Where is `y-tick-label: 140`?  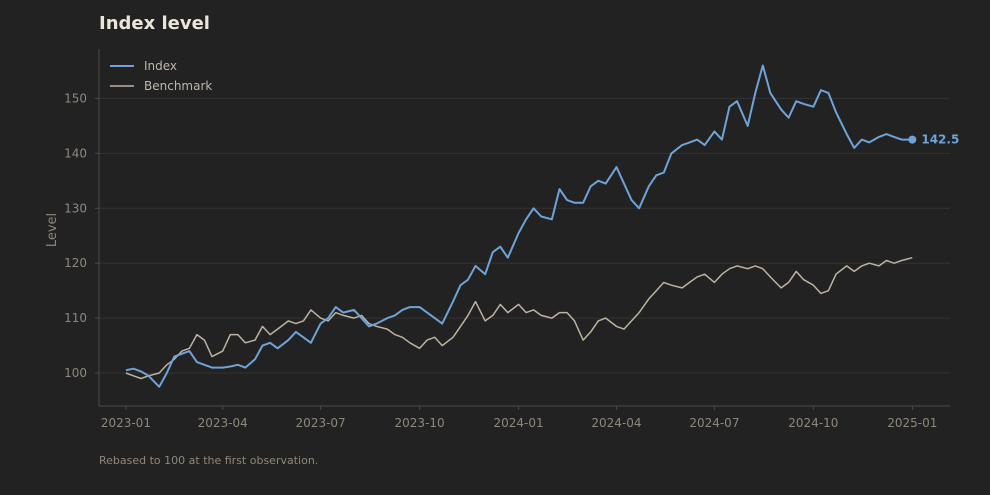
y-tick-label: 140 is located at coordinates (75, 153).